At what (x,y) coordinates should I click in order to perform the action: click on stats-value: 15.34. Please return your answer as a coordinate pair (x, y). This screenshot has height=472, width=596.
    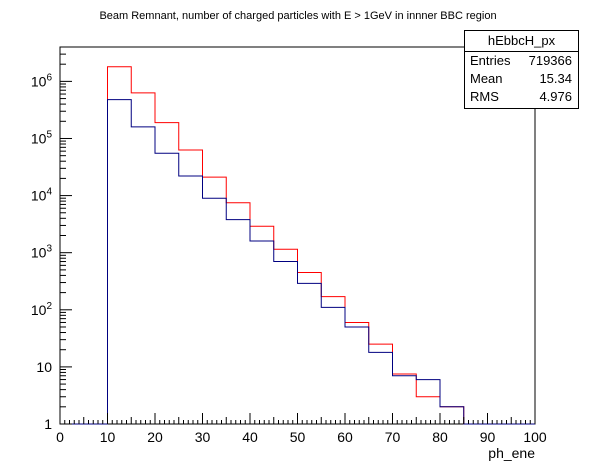
    Looking at the image, I should click on (555, 78).